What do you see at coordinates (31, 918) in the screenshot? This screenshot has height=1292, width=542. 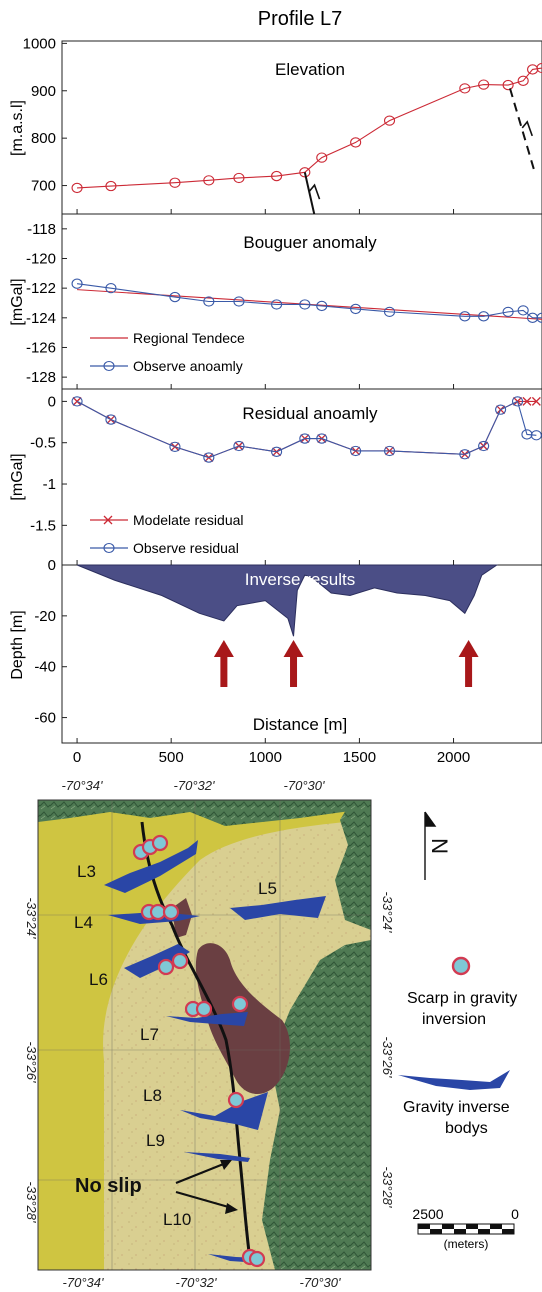 I see `map-left-tick: -33°24'` at bounding box center [31, 918].